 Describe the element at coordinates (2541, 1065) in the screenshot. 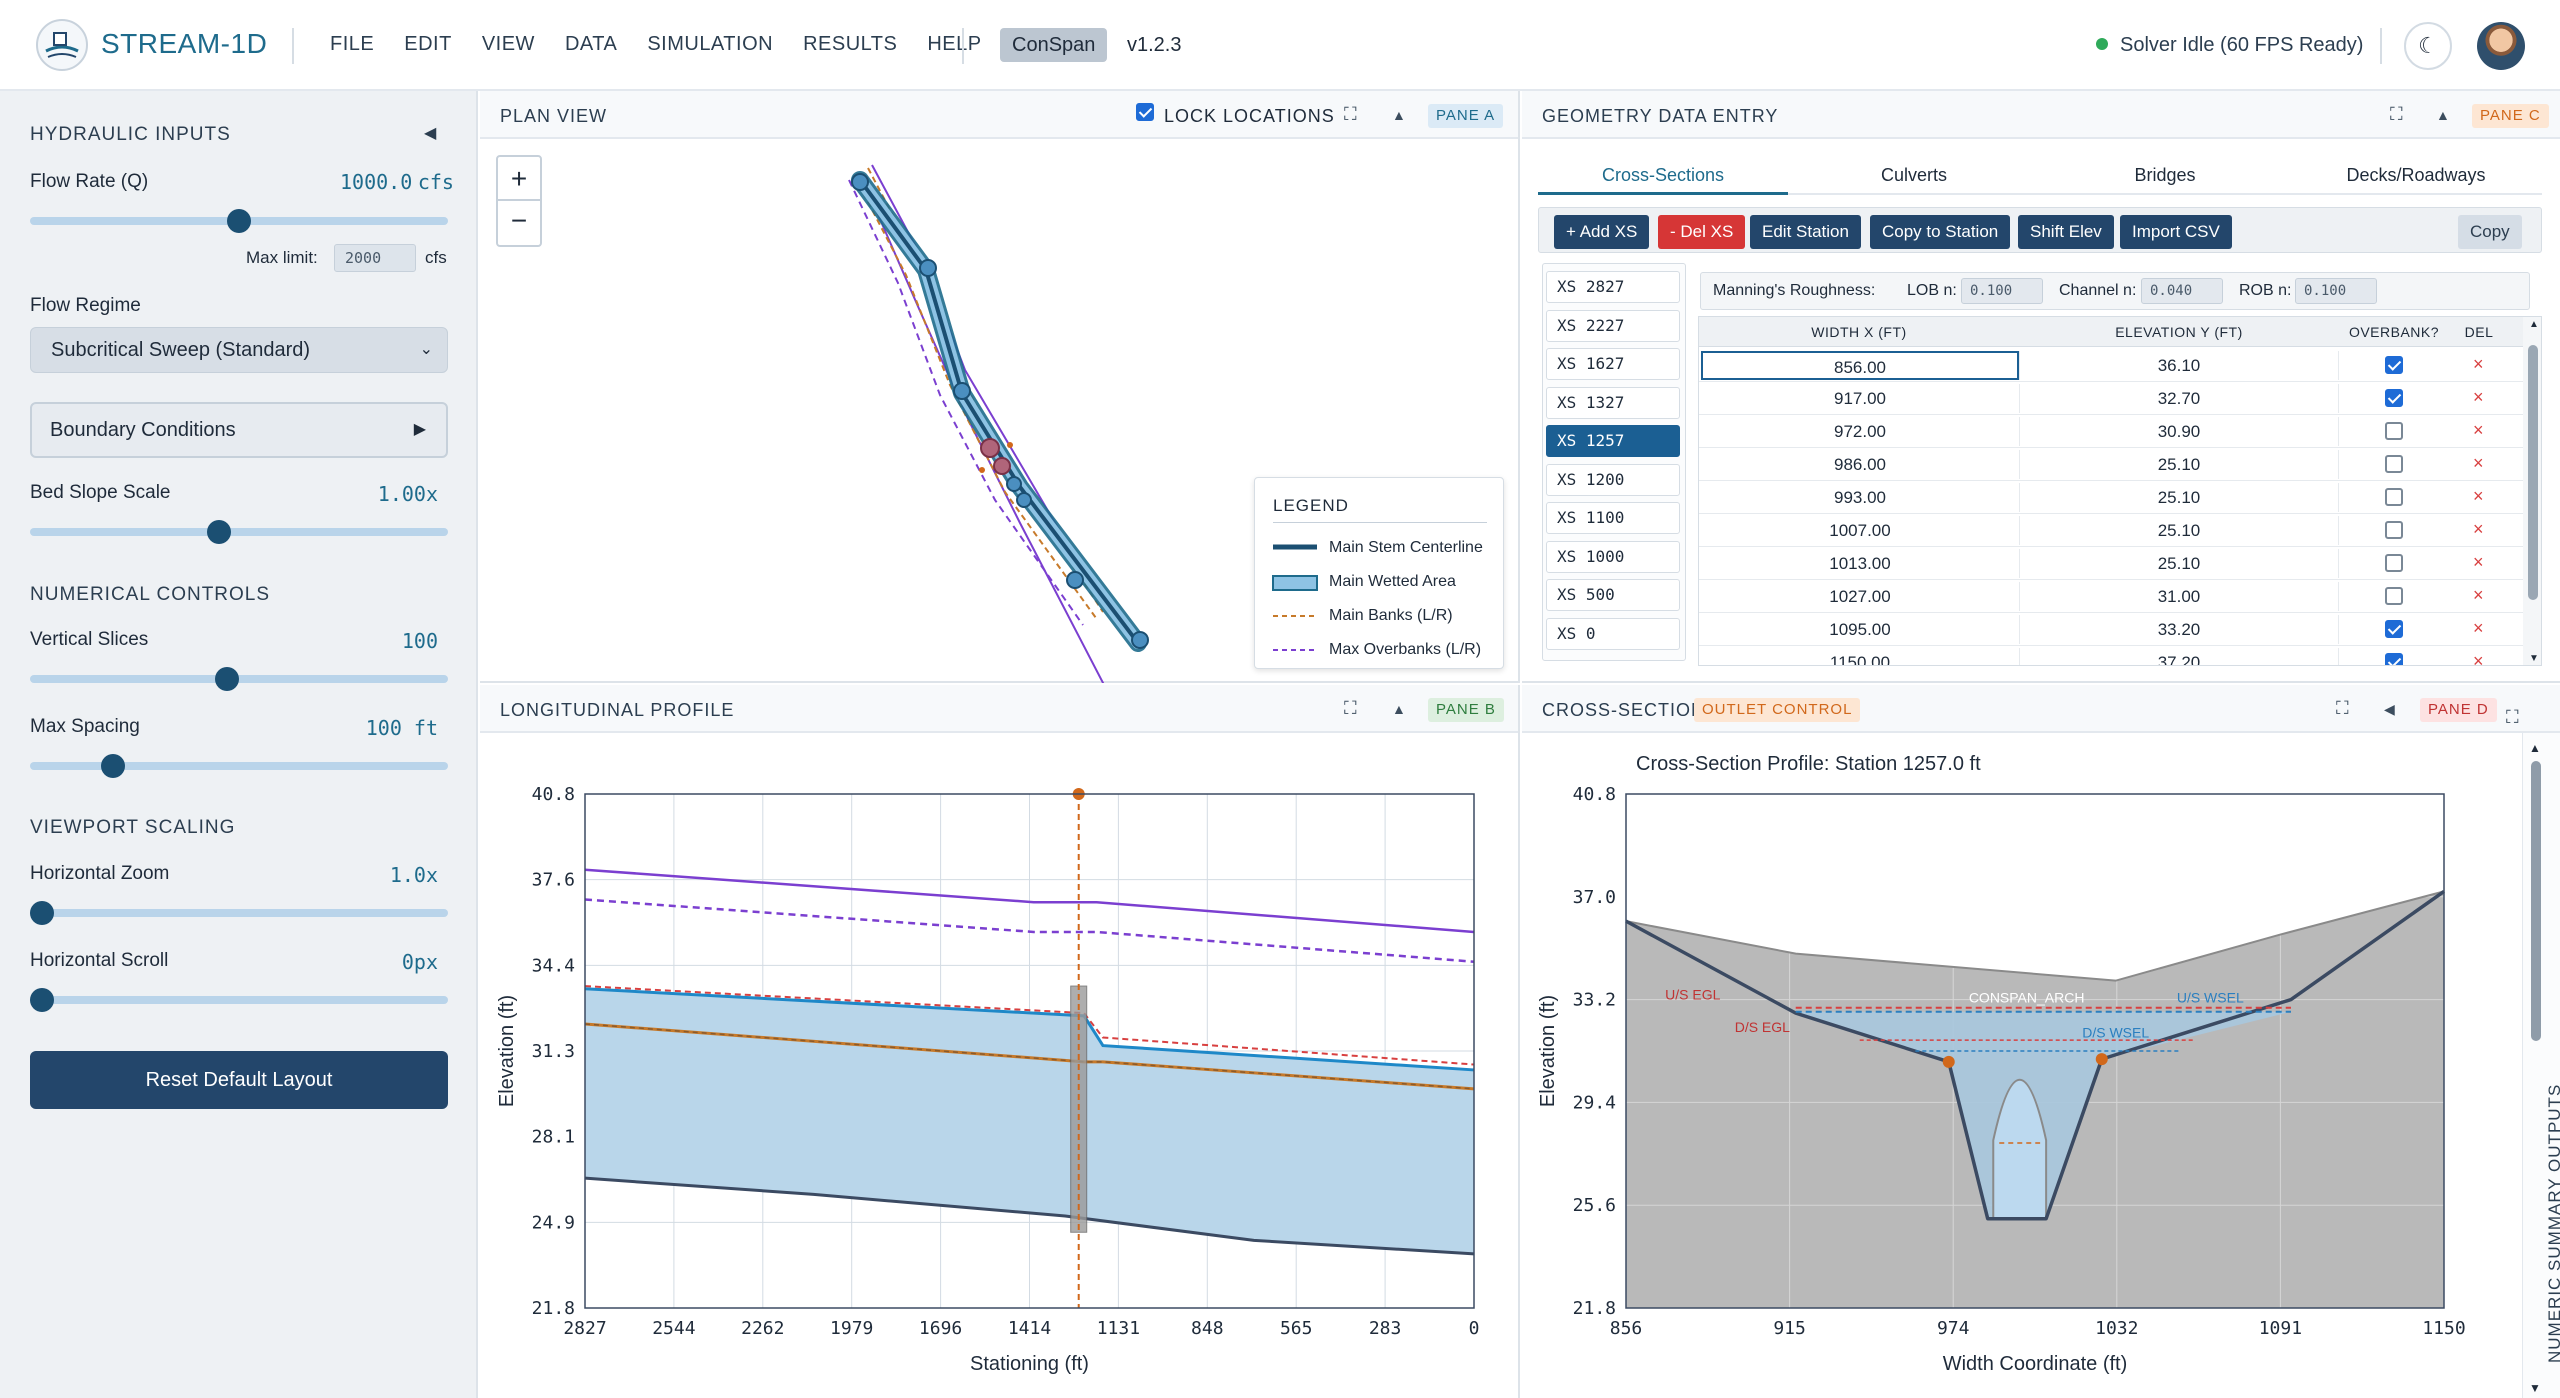

I see `summary-sidebar: ▲ ▼ NUMERIC SUMMARY OUTPUTS` at that location.